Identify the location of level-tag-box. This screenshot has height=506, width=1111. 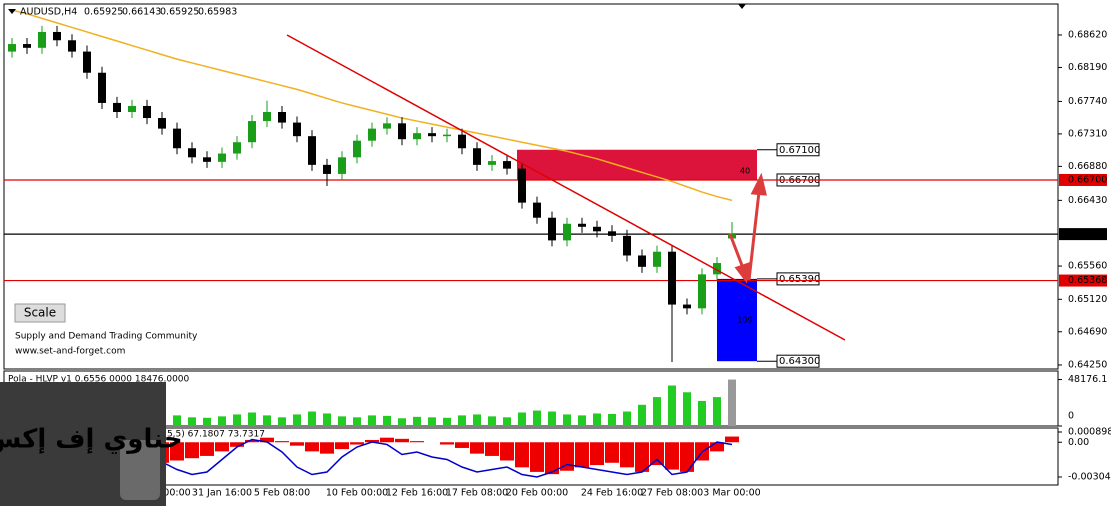
(1083, 179).